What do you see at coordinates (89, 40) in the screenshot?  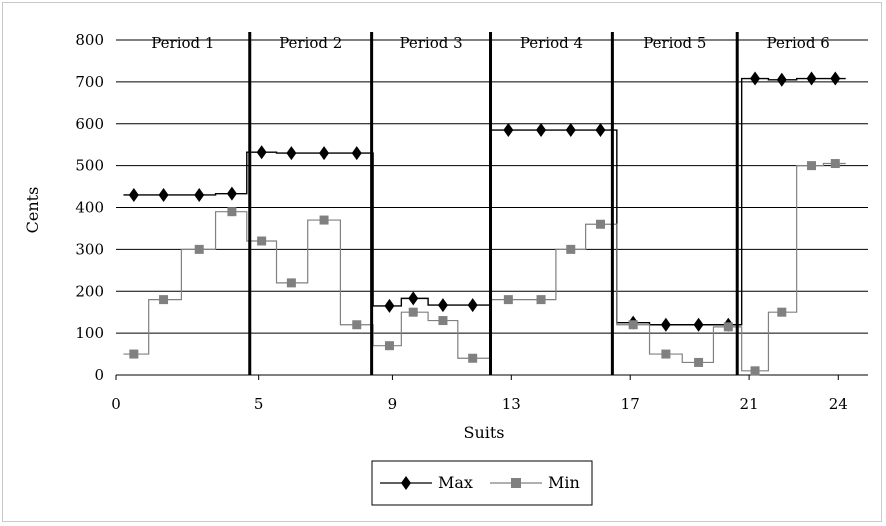 I see `y-tick-label-800: 800` at bounding box center [89, 40].